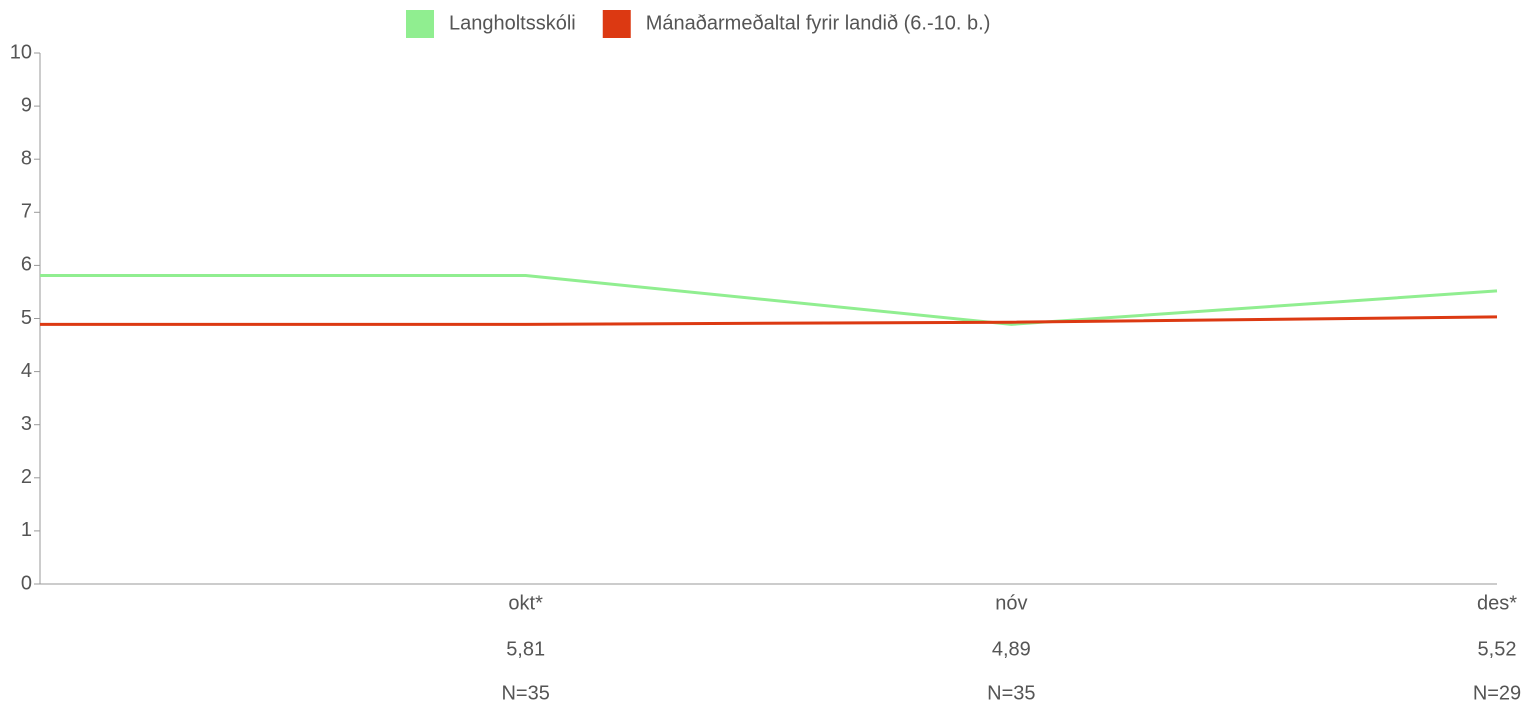 The image size is (1535, 706). Describe the element at coordinates (26, 105) in the screenshot. I see `y-tick-label: 9` at that location.